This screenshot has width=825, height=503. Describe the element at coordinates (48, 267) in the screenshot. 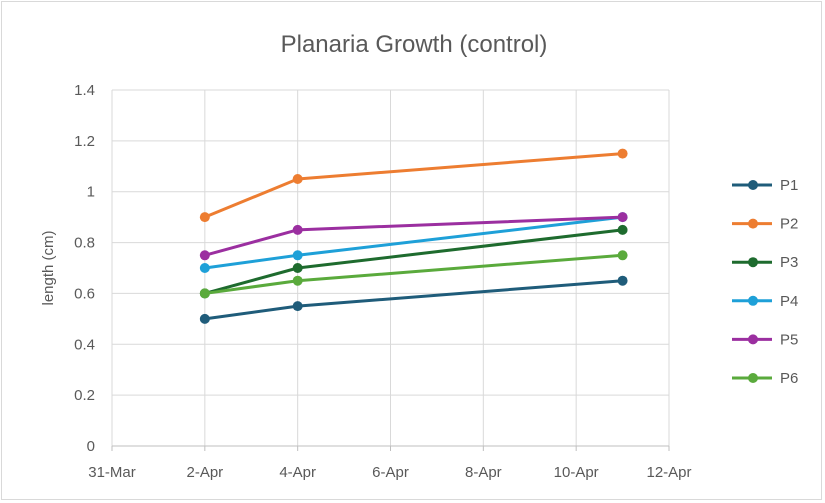

I see `y-axis-label: length (cm)` at that location.